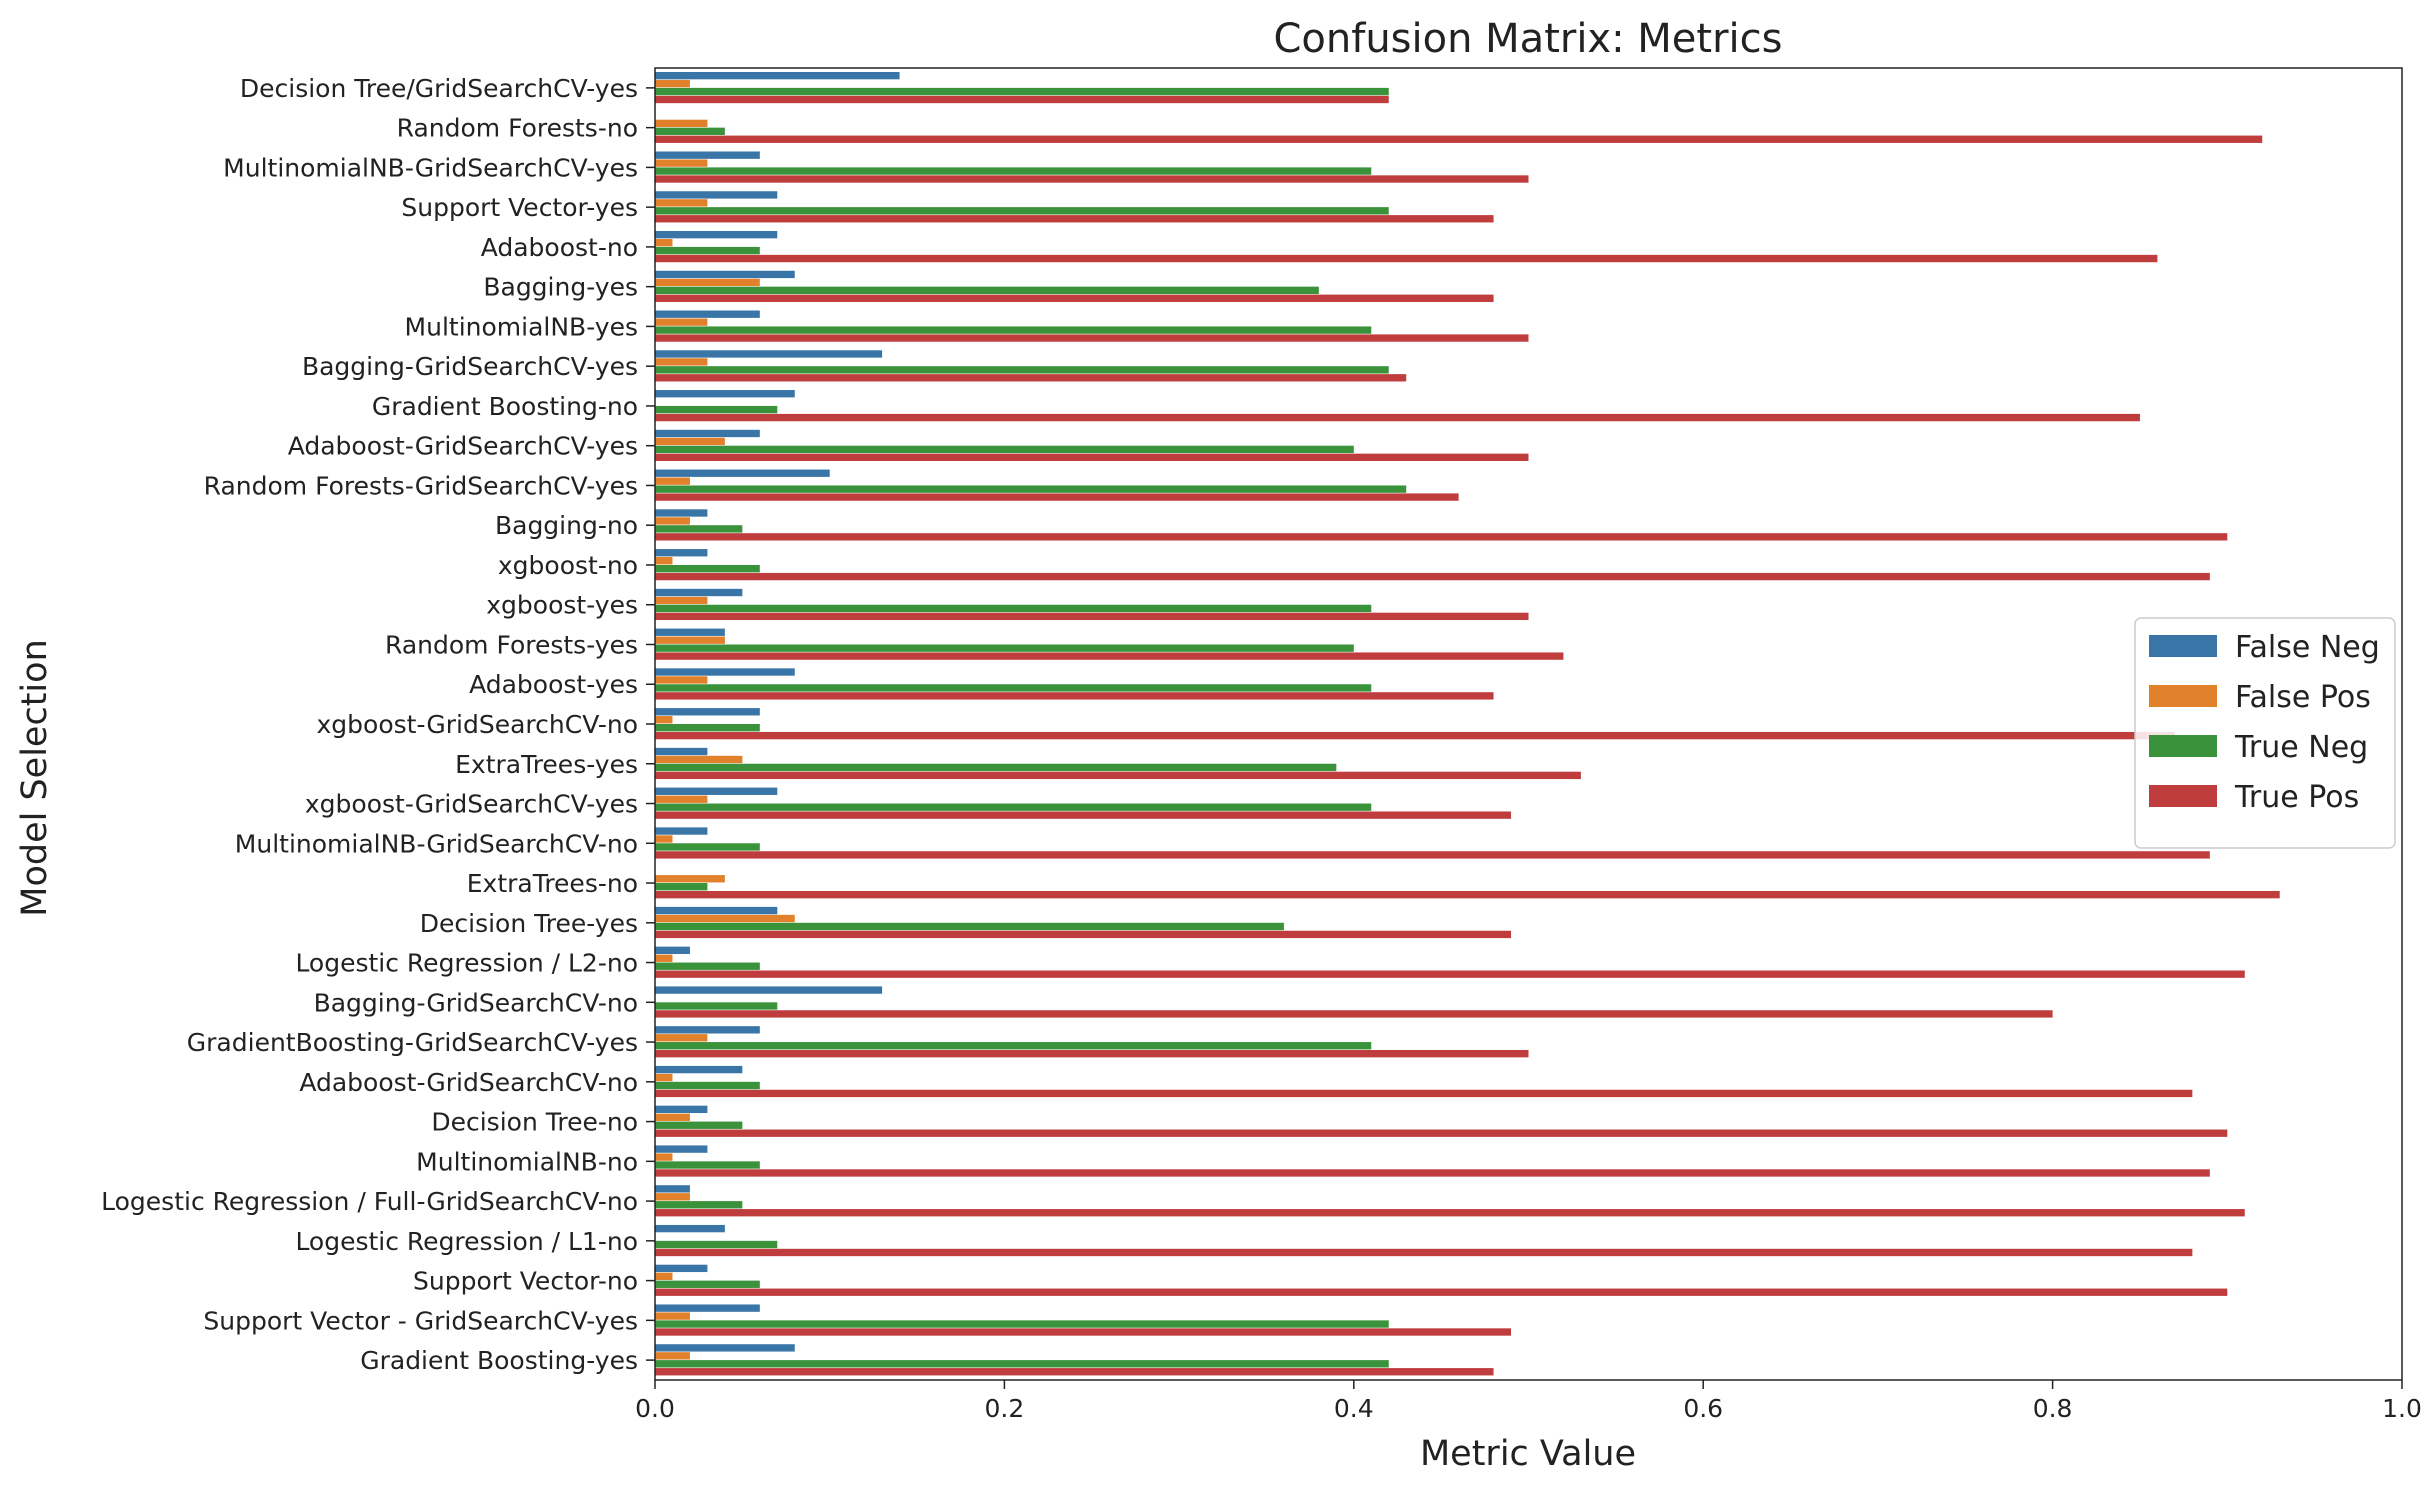 The height and width of the screenshot is (1486, 2426). What do you see at coordinates (2296, 797) in the screenshot?
I see `legend-label: True Pos` at bounding box center [2296, 797].